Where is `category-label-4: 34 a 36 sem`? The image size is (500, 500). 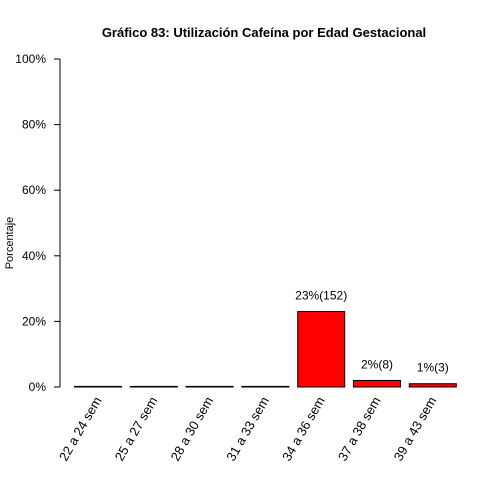 category-label-4: 34 a 36 sem is located at coordinates (303, 428).